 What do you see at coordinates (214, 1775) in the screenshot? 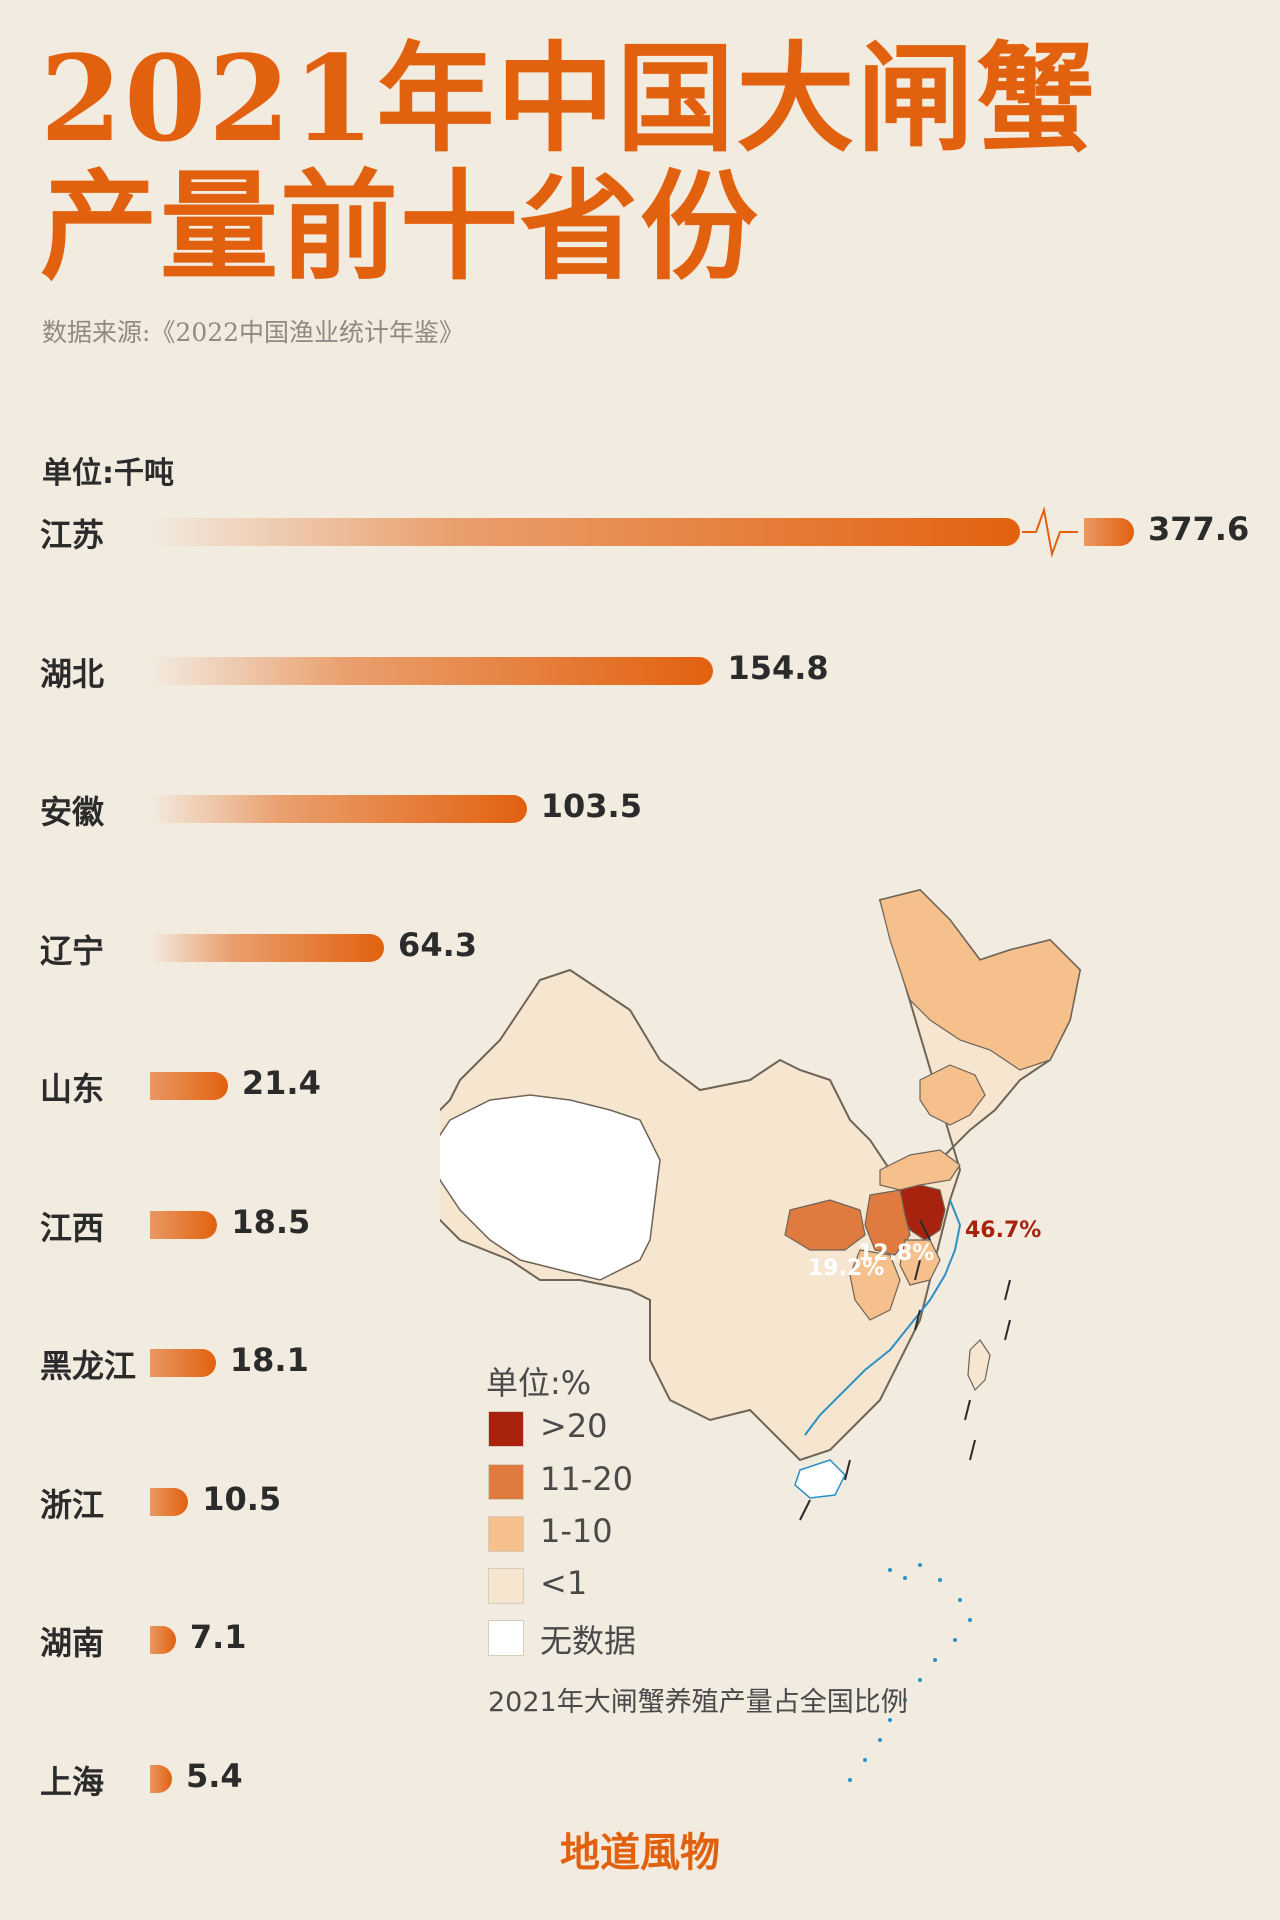
I see `value-label: 5.4` at bounding box center [214, 1775].